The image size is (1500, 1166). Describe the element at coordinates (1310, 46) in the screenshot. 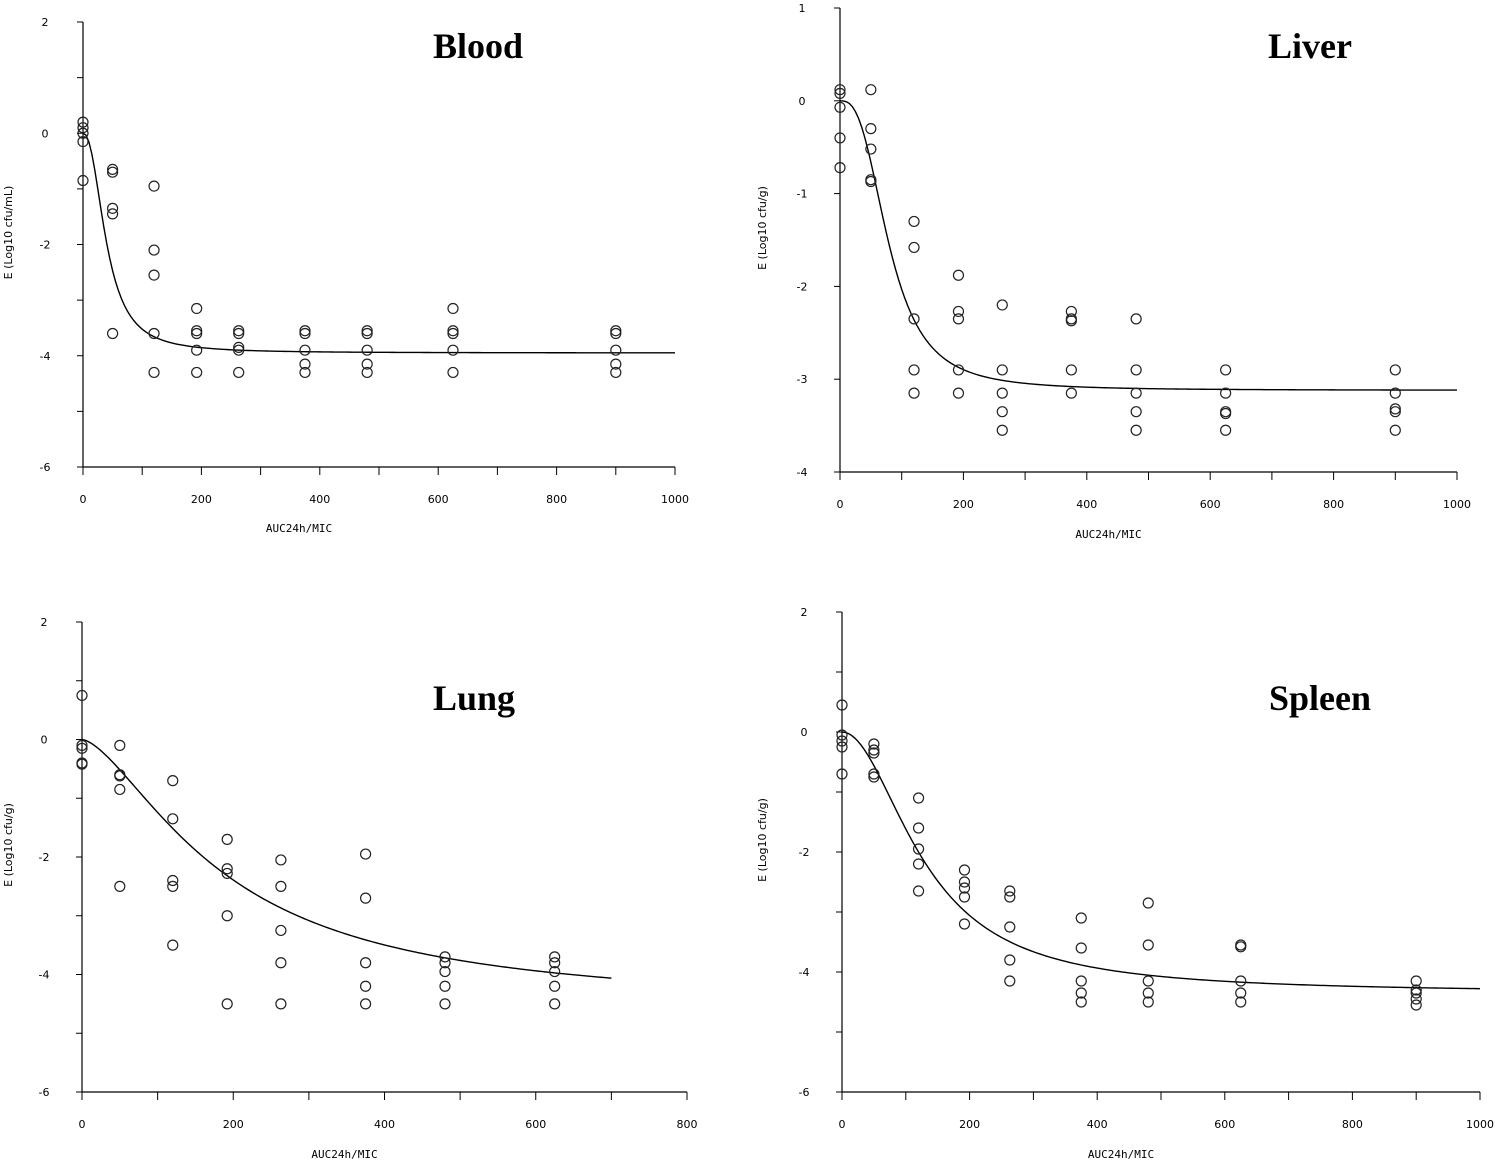

I see `chart-title: Liver` at that location.